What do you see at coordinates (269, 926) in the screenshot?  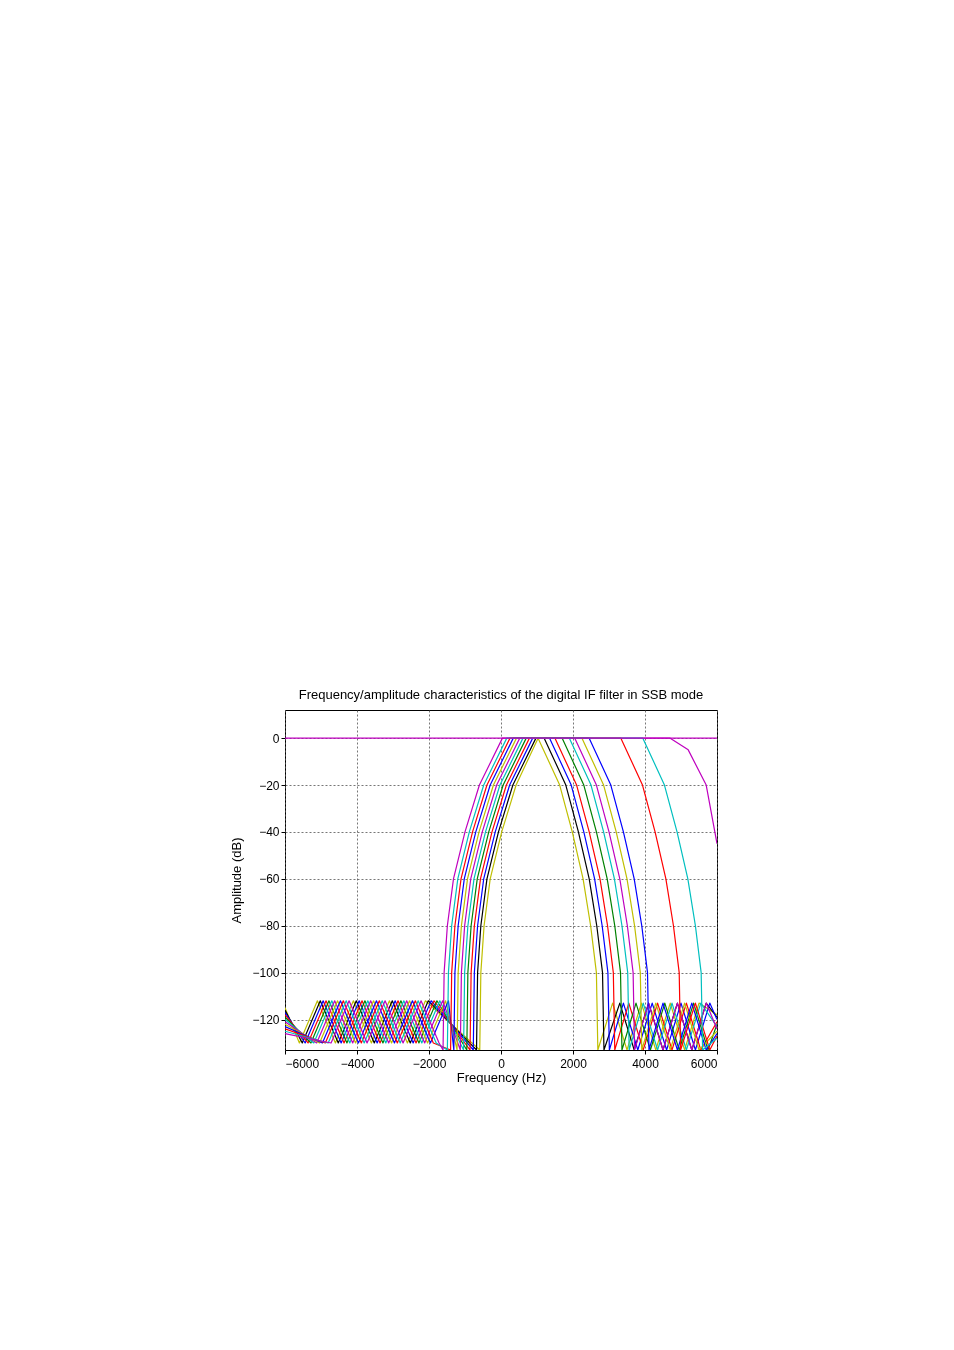 I see `y-tick-label: −80` at bounding box center [269, 926].